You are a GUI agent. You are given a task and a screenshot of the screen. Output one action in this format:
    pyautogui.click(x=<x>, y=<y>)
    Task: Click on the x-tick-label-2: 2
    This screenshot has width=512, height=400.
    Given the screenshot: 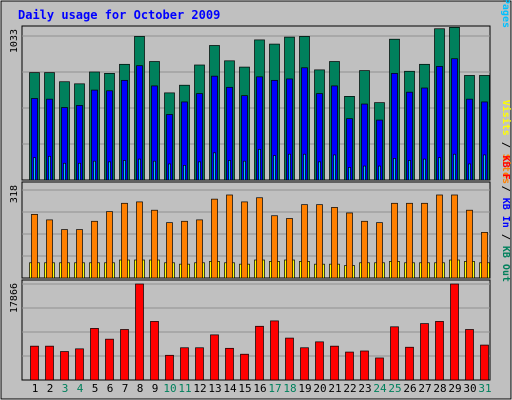 What is the action you would take?
    pyautogui.click(x=50, y=388)
    